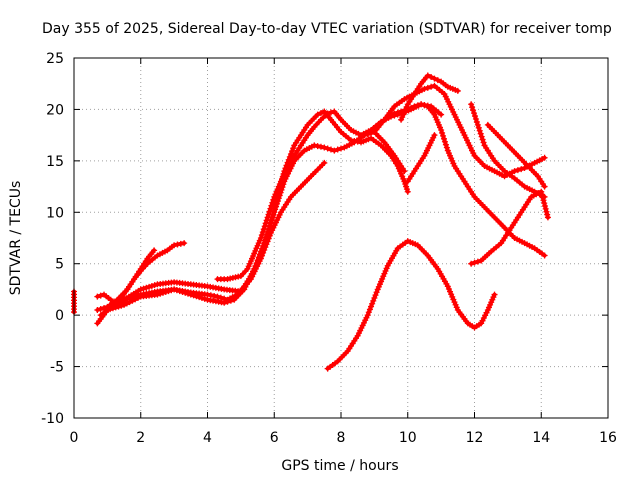  Describe the element at coordinates (74, 438) in the screenshot. I see `x-tick-label: 0` at that location.